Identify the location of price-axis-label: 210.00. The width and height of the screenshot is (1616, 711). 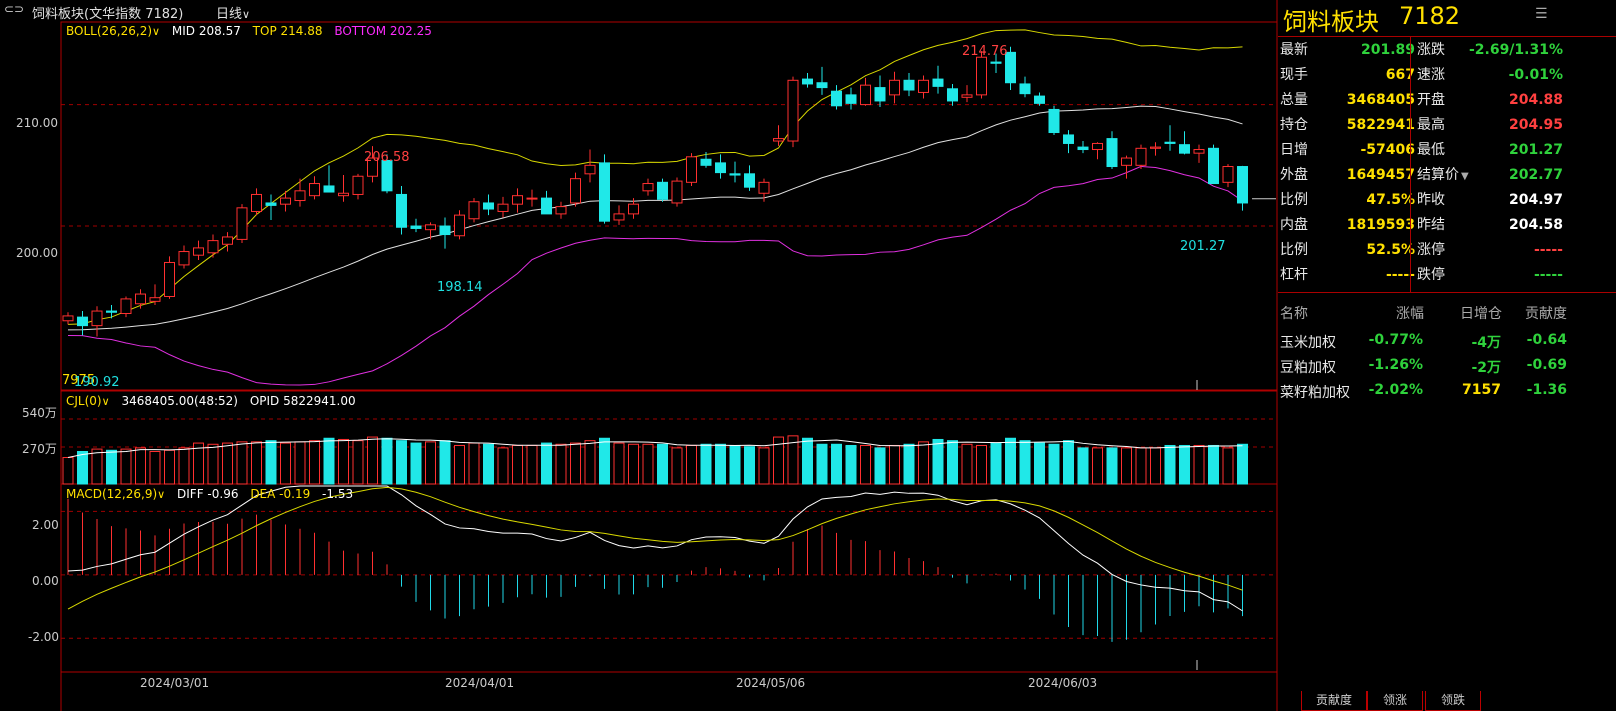
(37, 123).